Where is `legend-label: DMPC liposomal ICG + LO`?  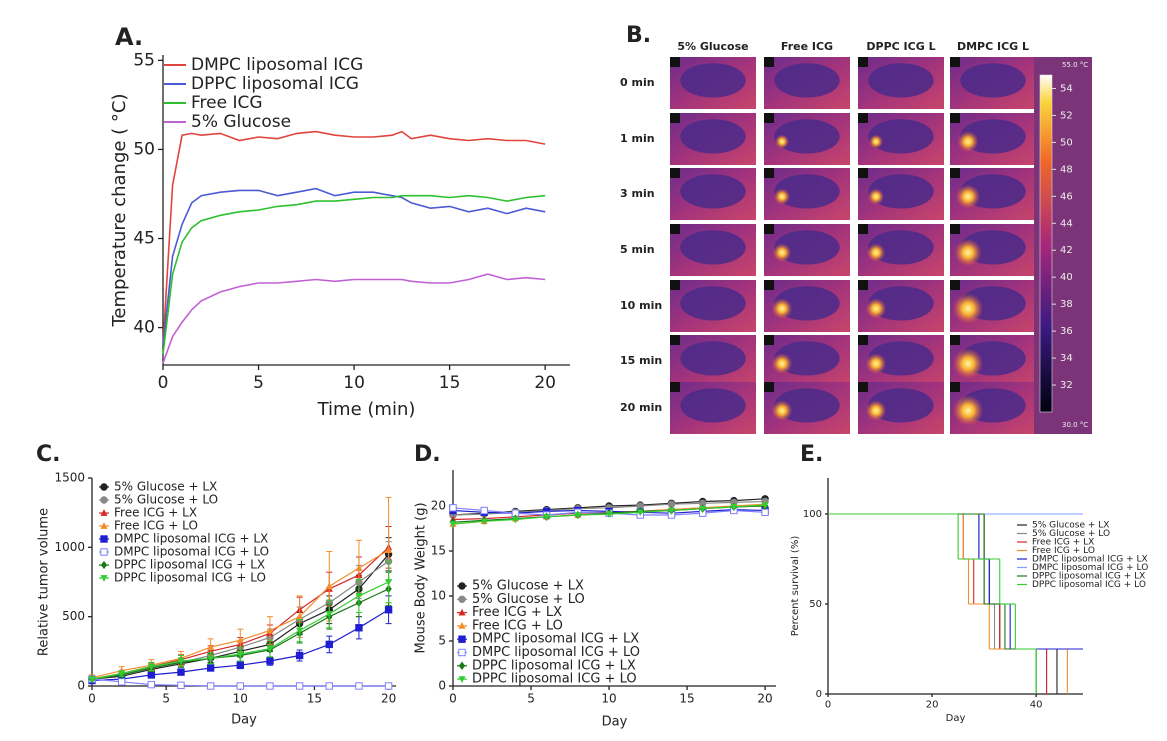
legend-label: DMPC liposomal ICG + LO is located at coordinates (1090, 568).